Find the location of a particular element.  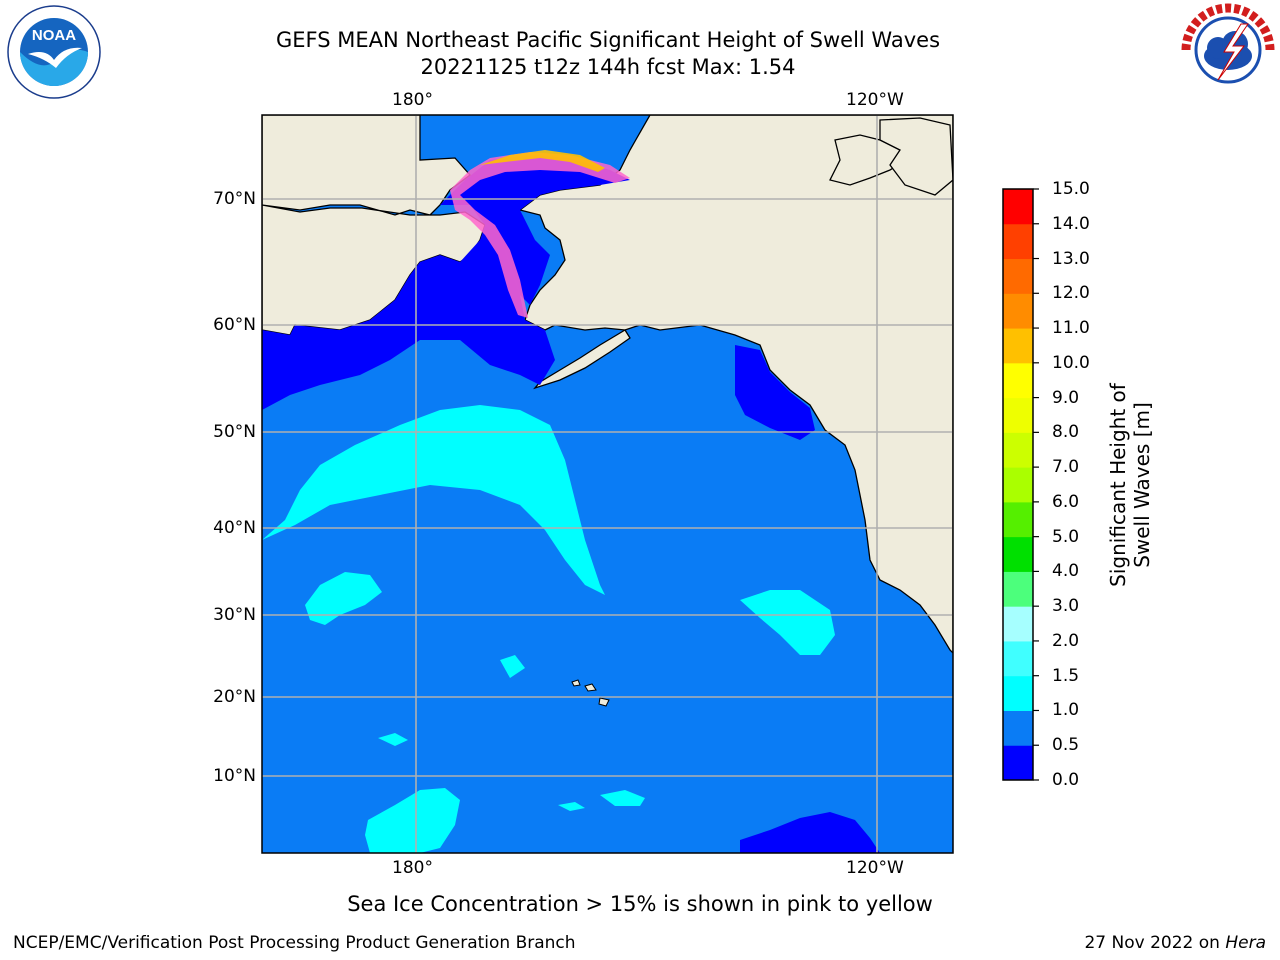

lat-label-10n: 10°N is located at coordinates (234, 776).